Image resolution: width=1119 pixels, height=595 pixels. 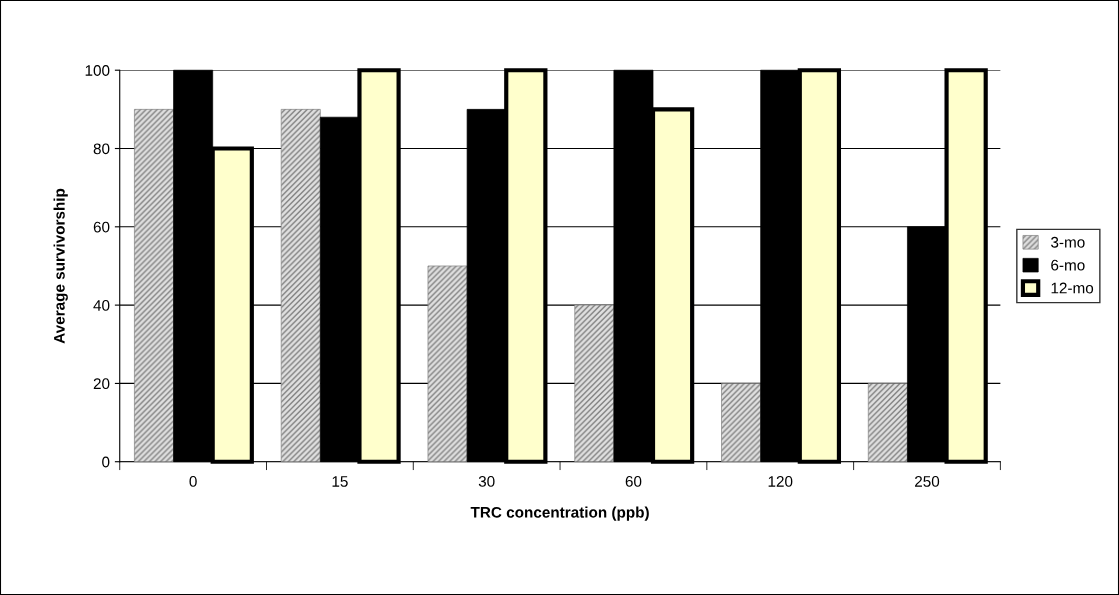 What do you see at coordinates (101, 305) in the screenshot?
I see `y-tick-label: 40` at bounding box center [101, 305].